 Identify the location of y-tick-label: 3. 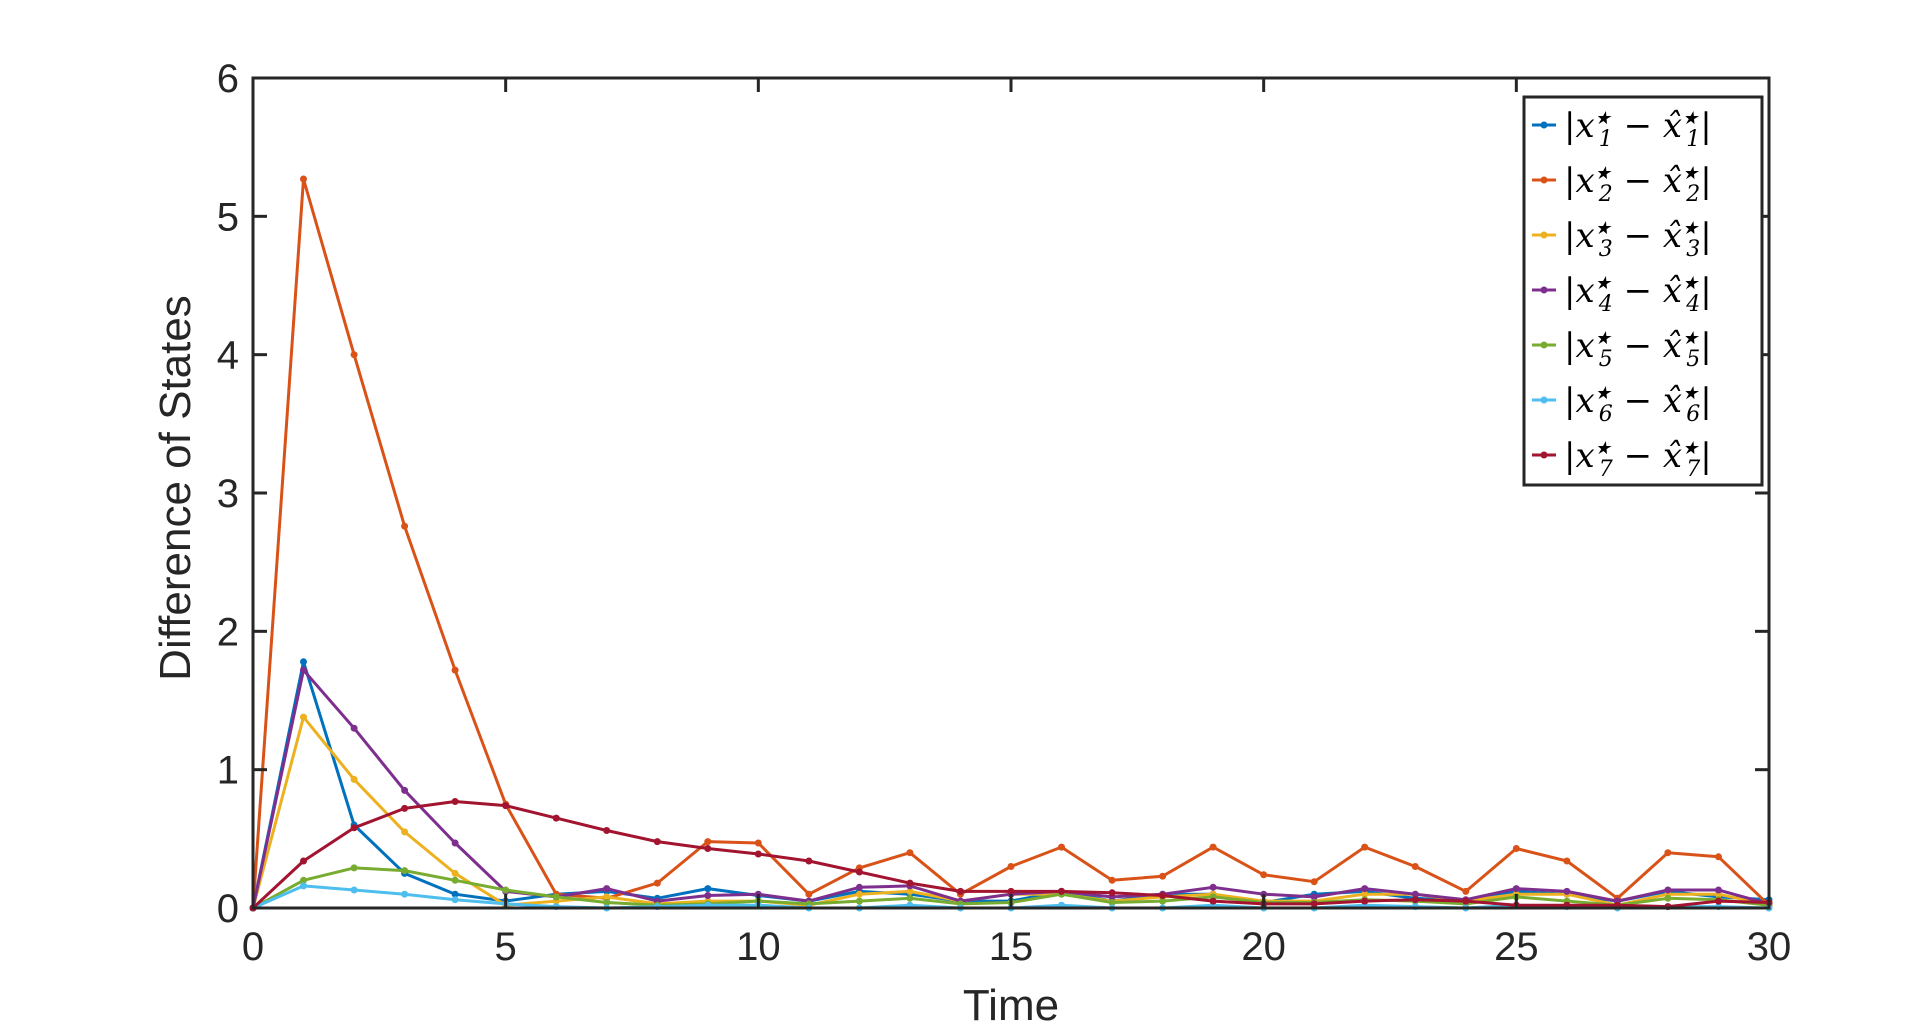
(228, 494).